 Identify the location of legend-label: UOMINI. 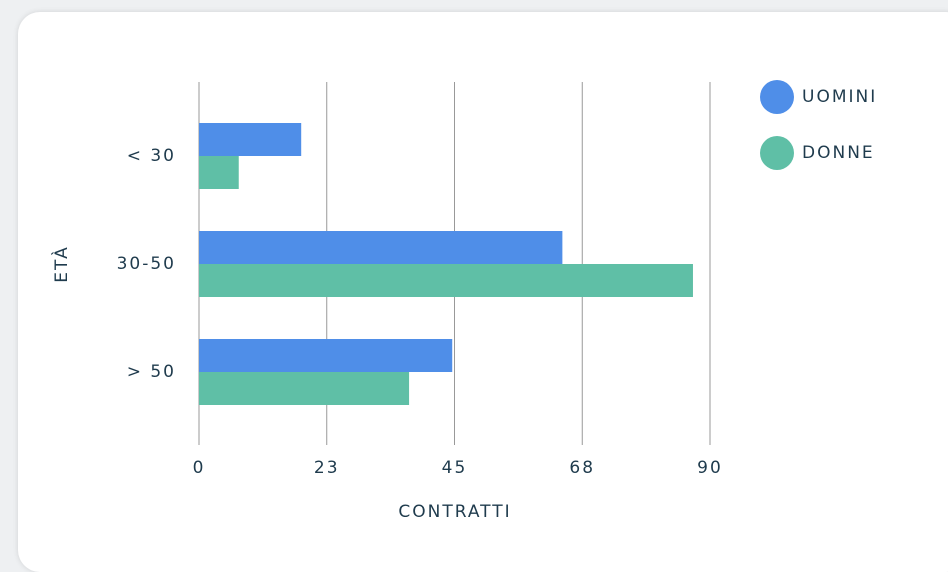
(839, 97).